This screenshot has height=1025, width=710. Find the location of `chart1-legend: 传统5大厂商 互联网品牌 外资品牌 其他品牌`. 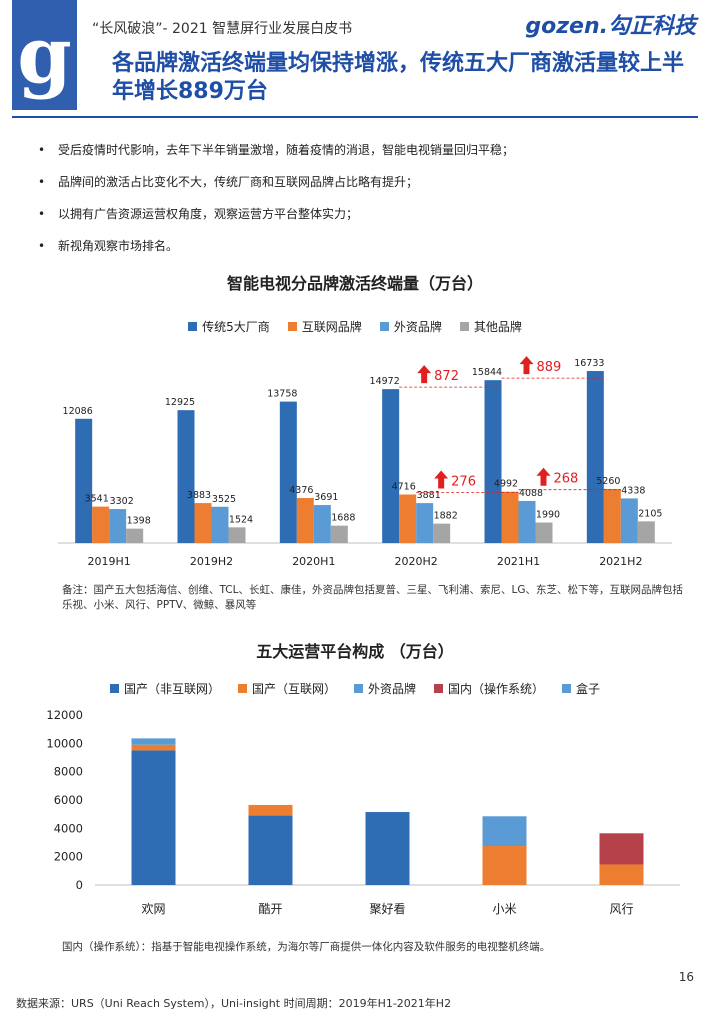

chart1-legend: 传统5大厂商 互联网品牌 外资品牌 其他品牌 is located at coordinates (355, 326).